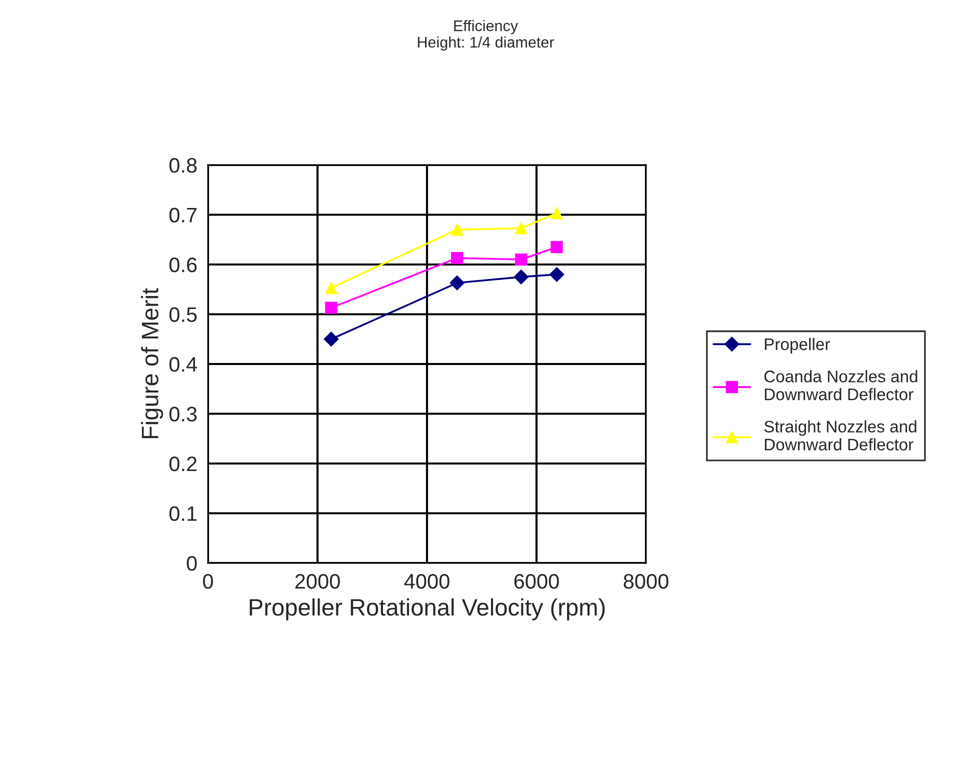 Image resolution: width=971 pixels, height=771 pixels. What do you see at coordinates (183, 215) in the screenshot?
I see `y-tick-label: 0.7` at bounding box center [183, 215].